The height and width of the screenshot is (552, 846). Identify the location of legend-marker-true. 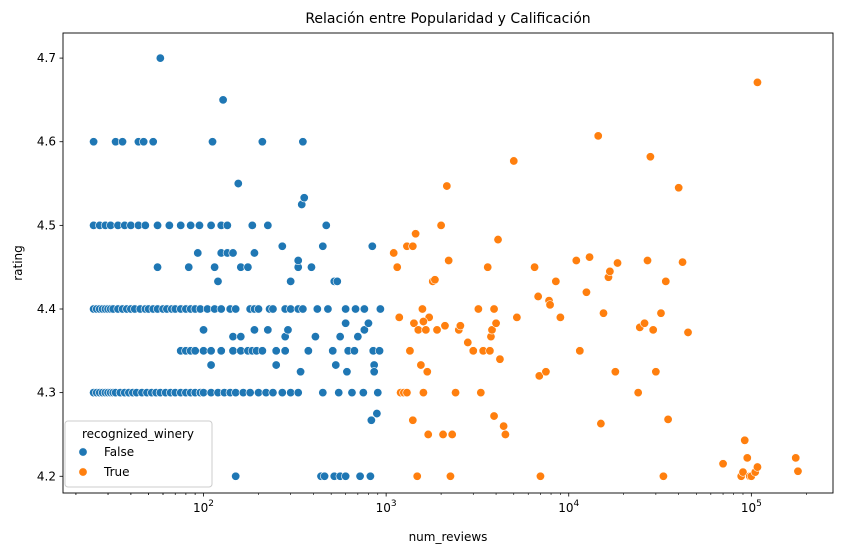
(83, 472).